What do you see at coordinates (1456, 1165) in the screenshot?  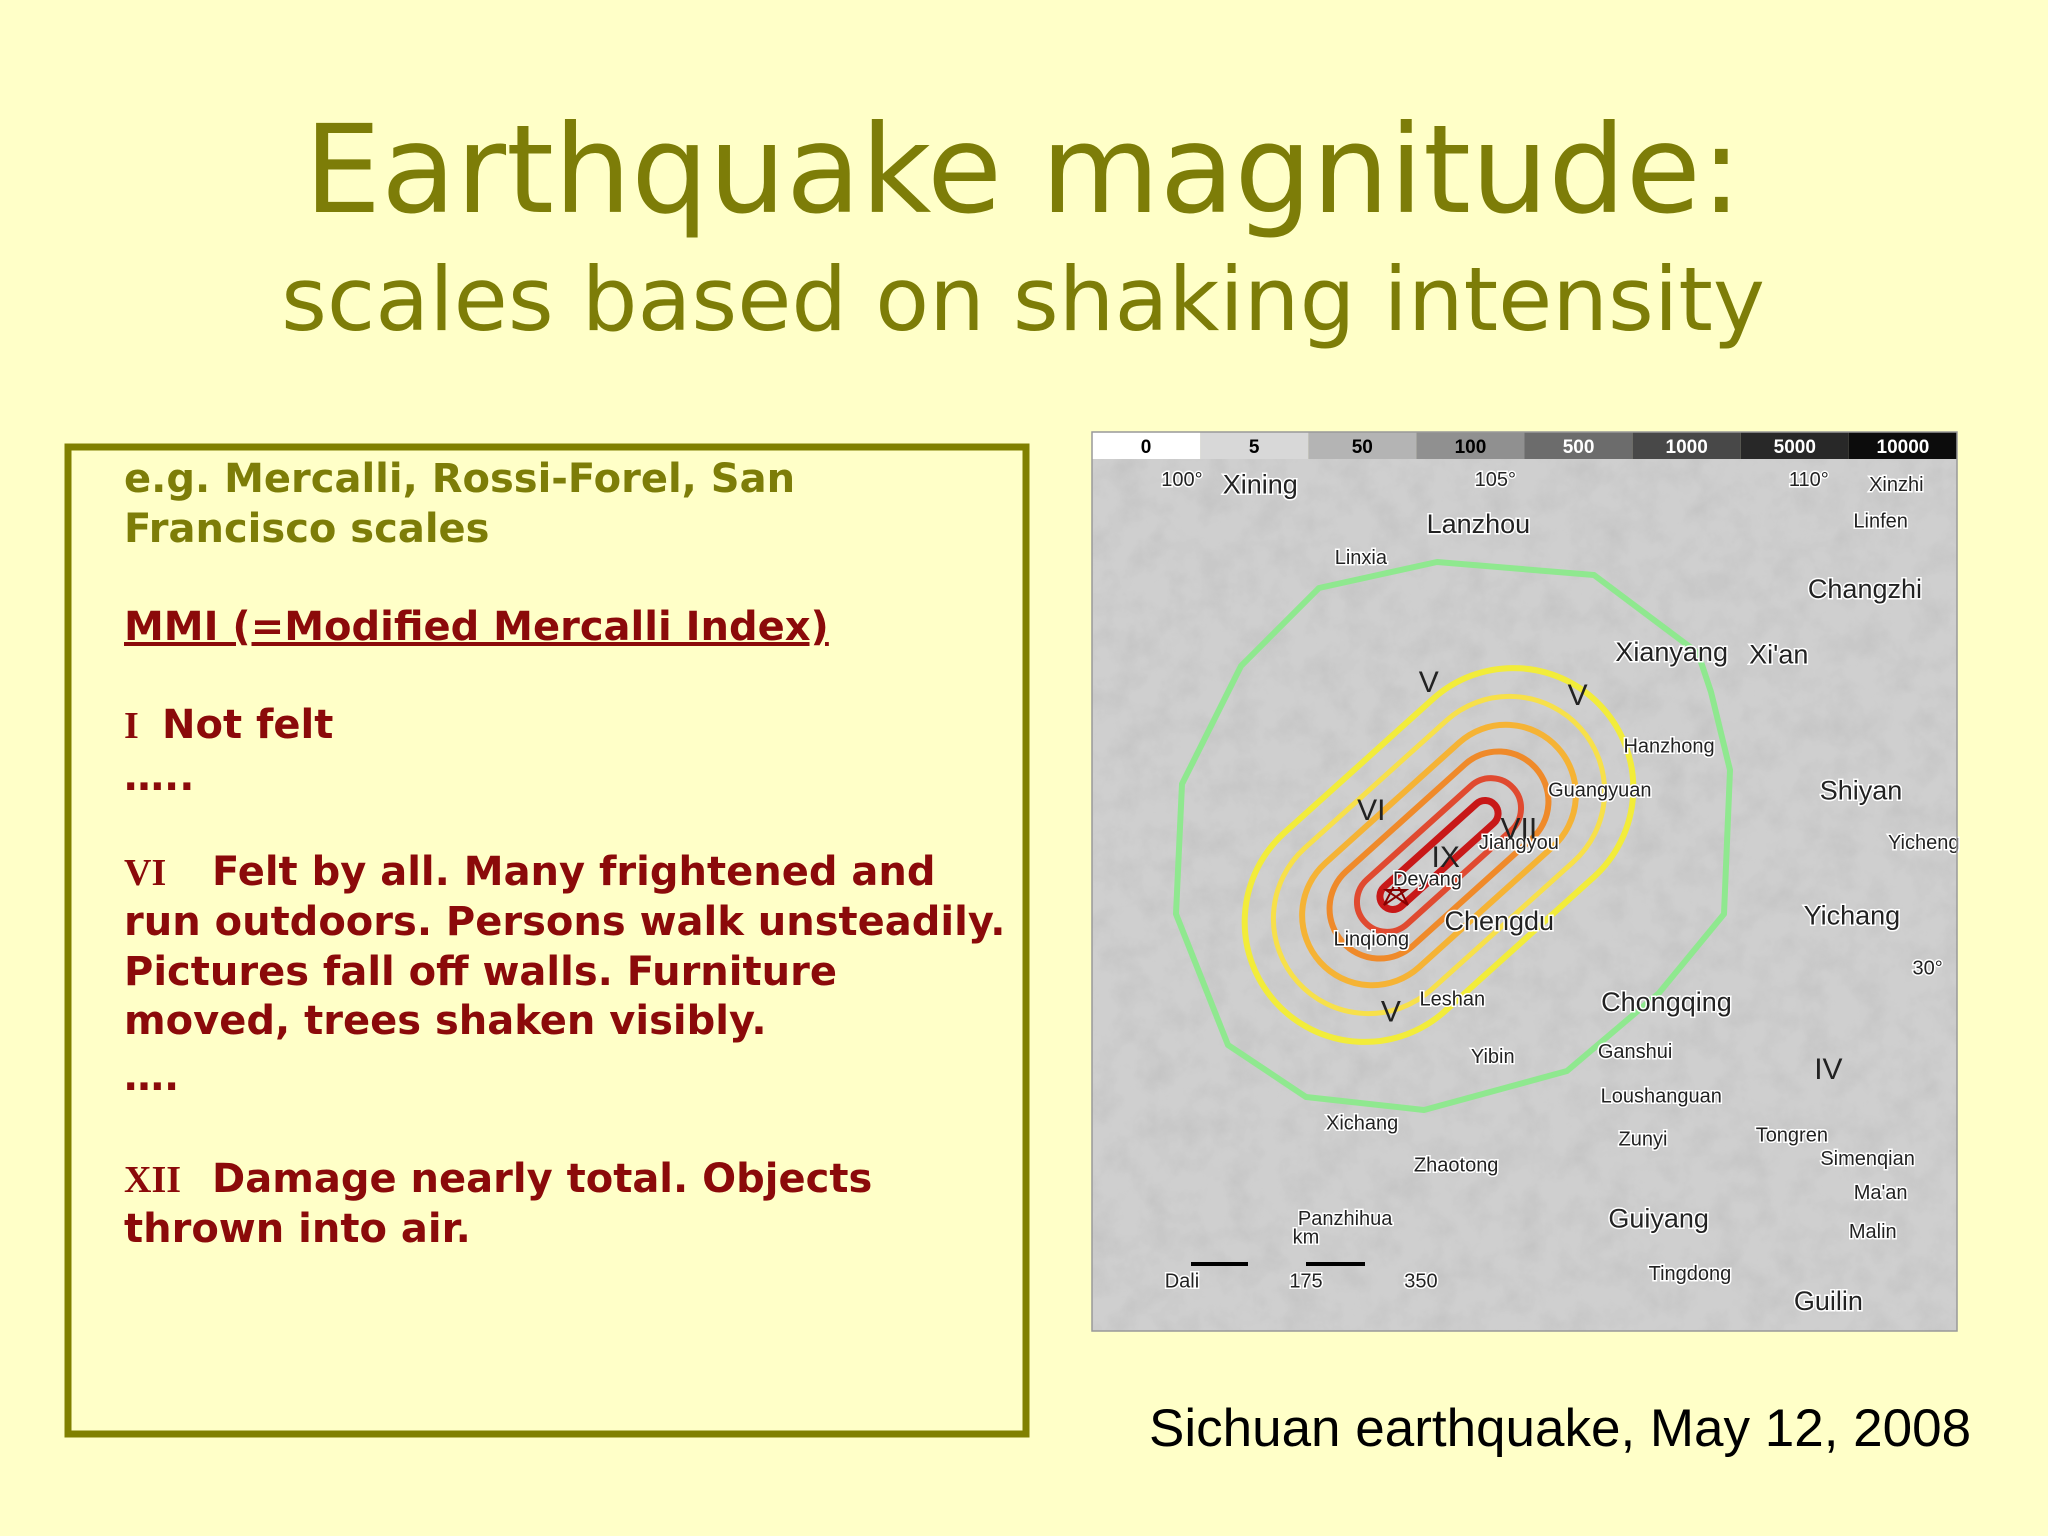 I see `place-label: Zhaotong` at bounding box center [1456, 1165].